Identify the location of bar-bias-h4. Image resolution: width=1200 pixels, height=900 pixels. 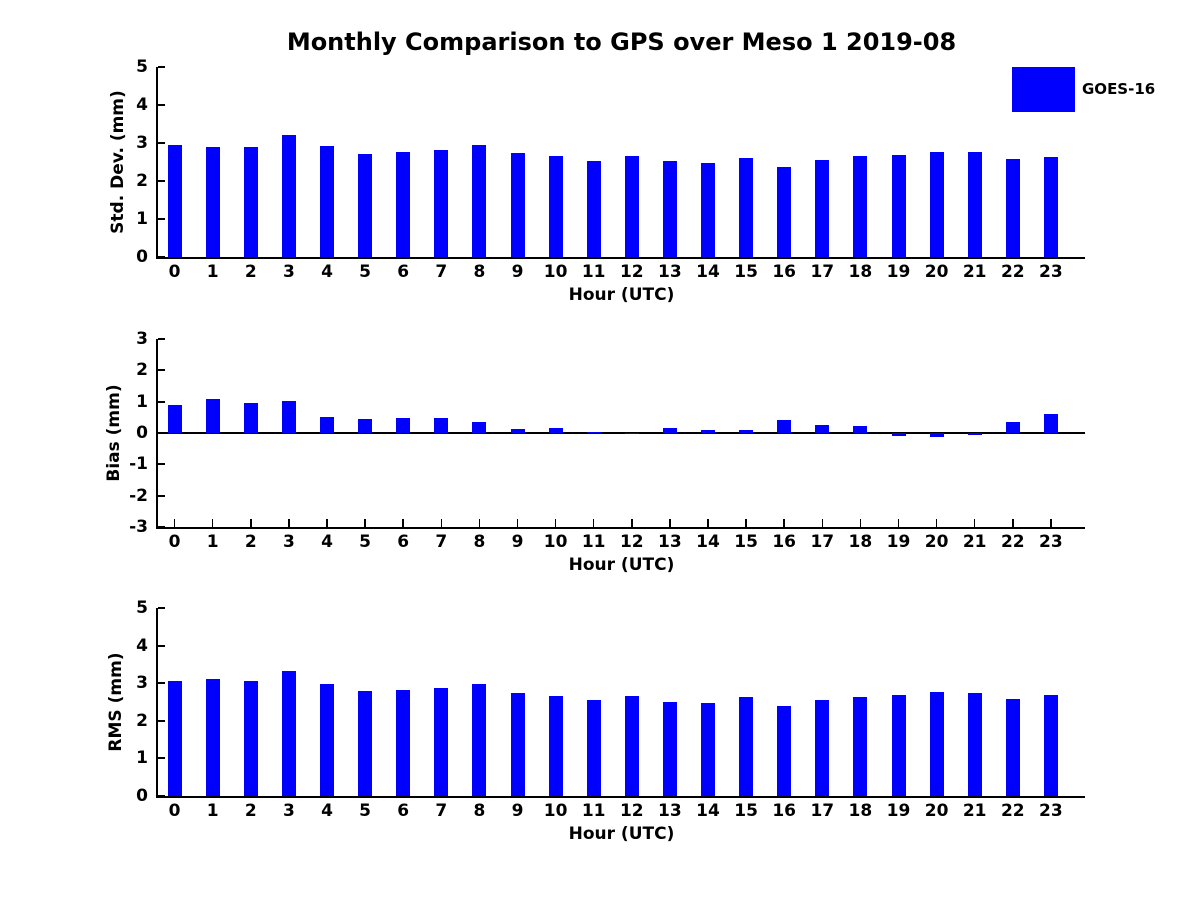
(327, 424).